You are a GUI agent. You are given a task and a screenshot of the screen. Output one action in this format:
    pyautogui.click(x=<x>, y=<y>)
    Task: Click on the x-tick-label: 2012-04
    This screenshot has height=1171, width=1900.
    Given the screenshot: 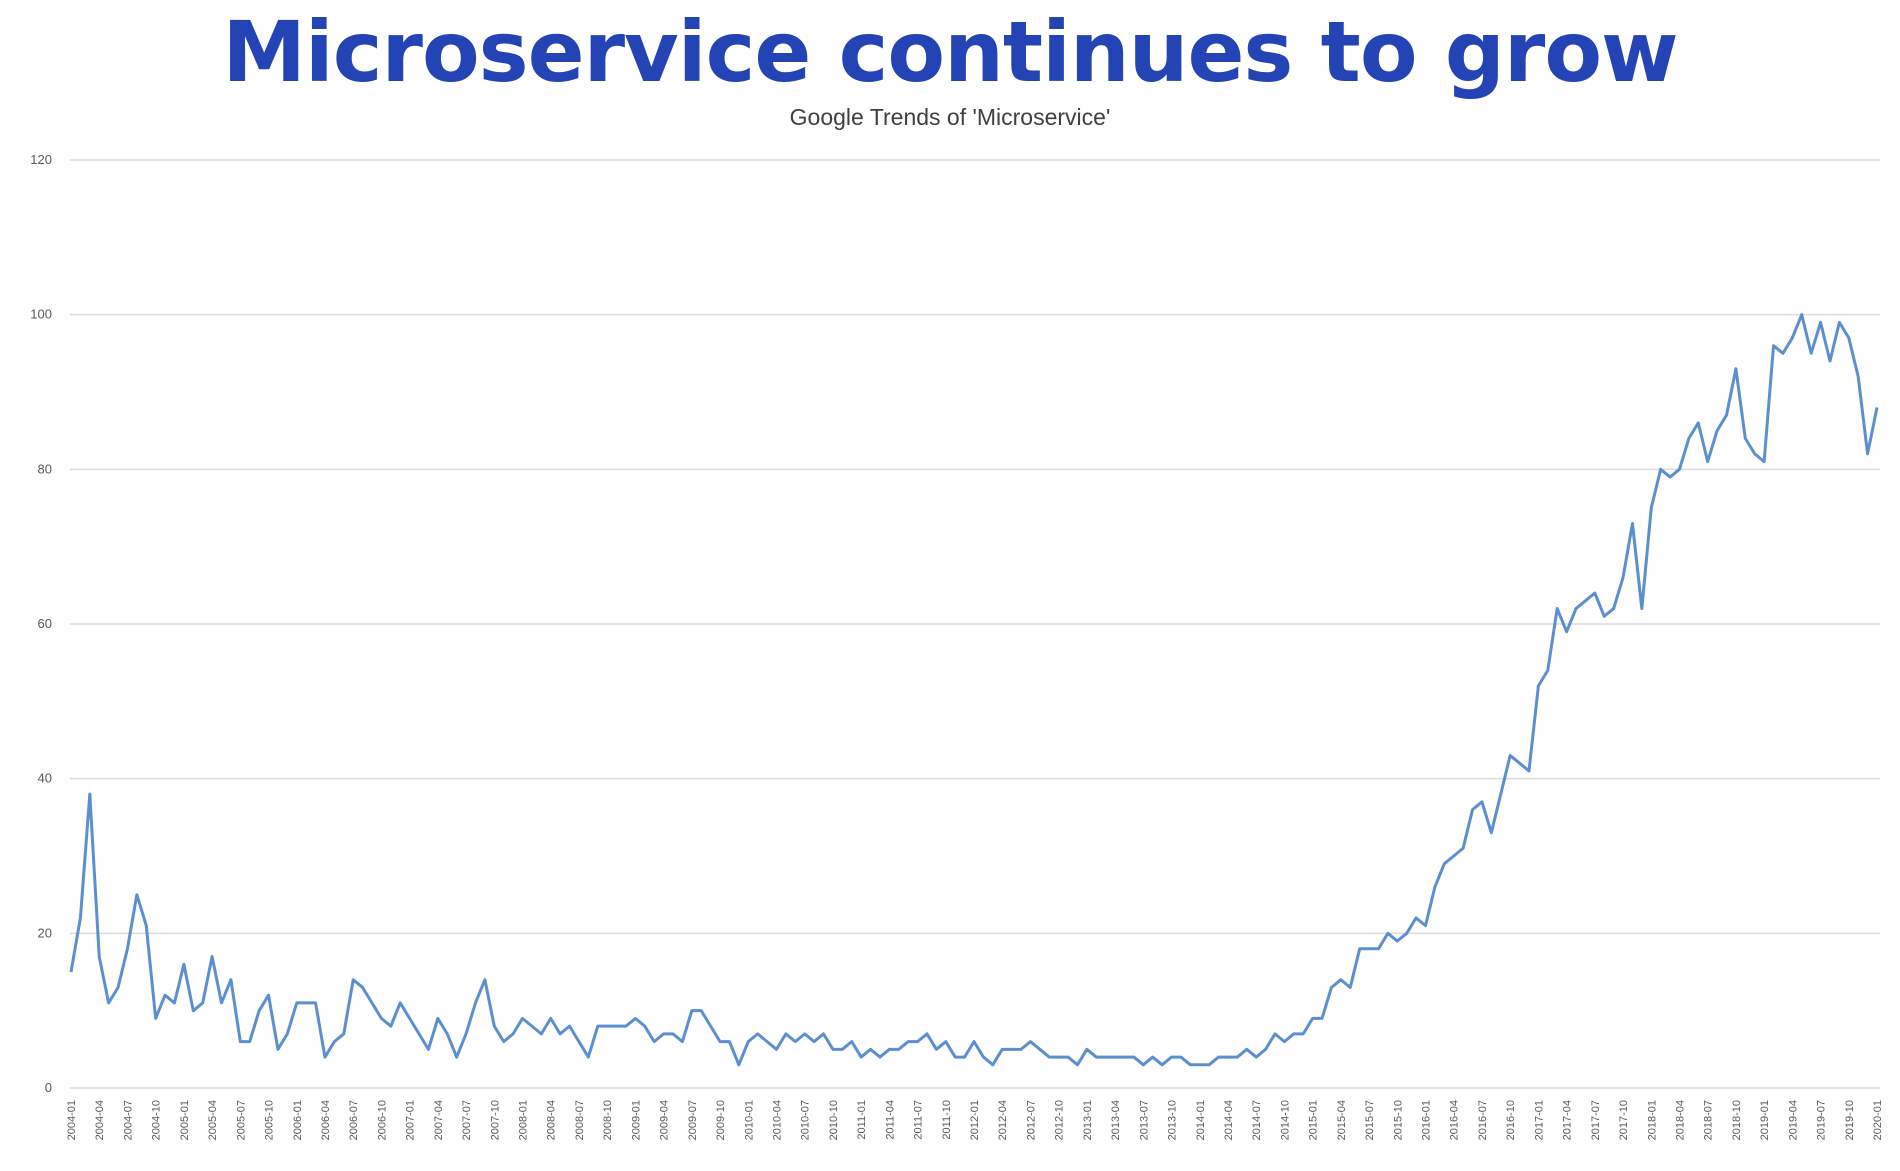 What is the action you would take?
    pyautogui.click(x=1003, y=1120)
    